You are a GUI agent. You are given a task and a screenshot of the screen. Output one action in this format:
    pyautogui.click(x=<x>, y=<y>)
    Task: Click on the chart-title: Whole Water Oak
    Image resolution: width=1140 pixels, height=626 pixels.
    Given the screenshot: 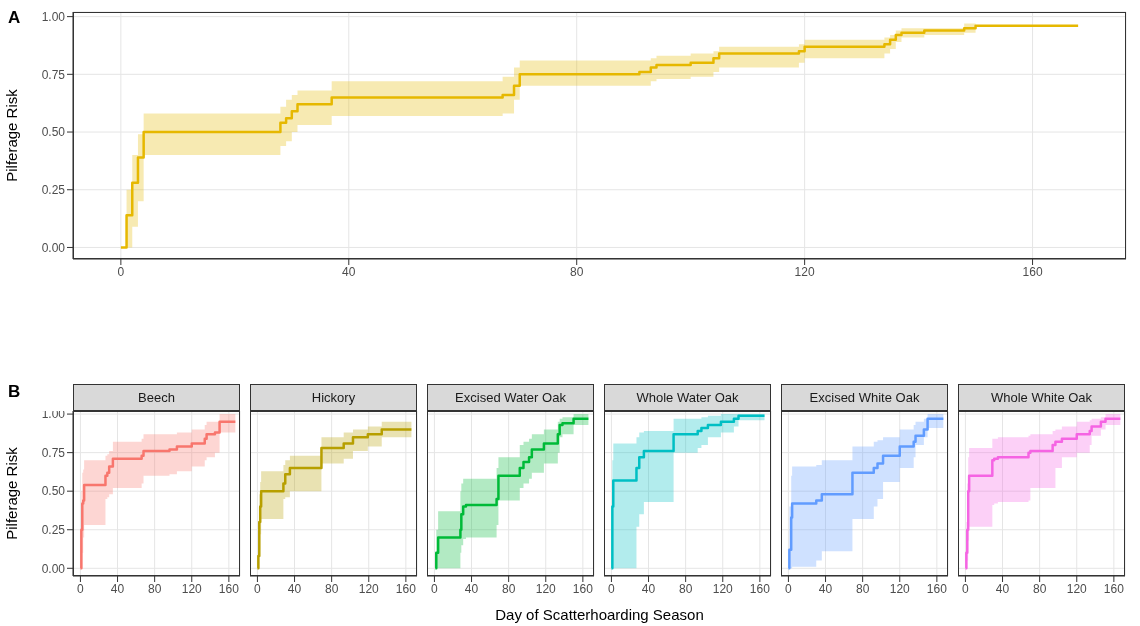 What is the action you would take?
    pyautogui.click(x=687, y=397)
    